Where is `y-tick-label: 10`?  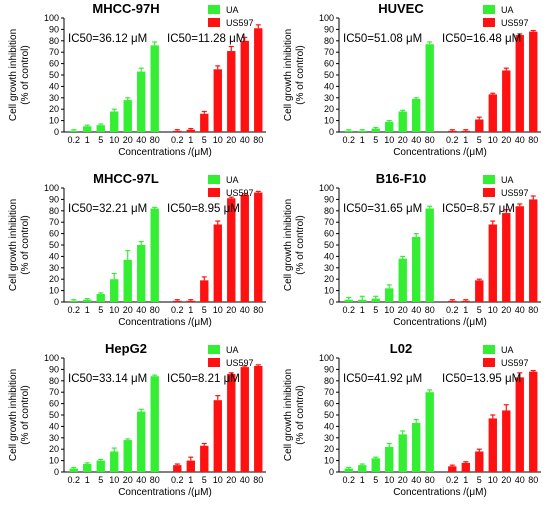
y-tick-label: 10 is located at coordinates (54, 121).